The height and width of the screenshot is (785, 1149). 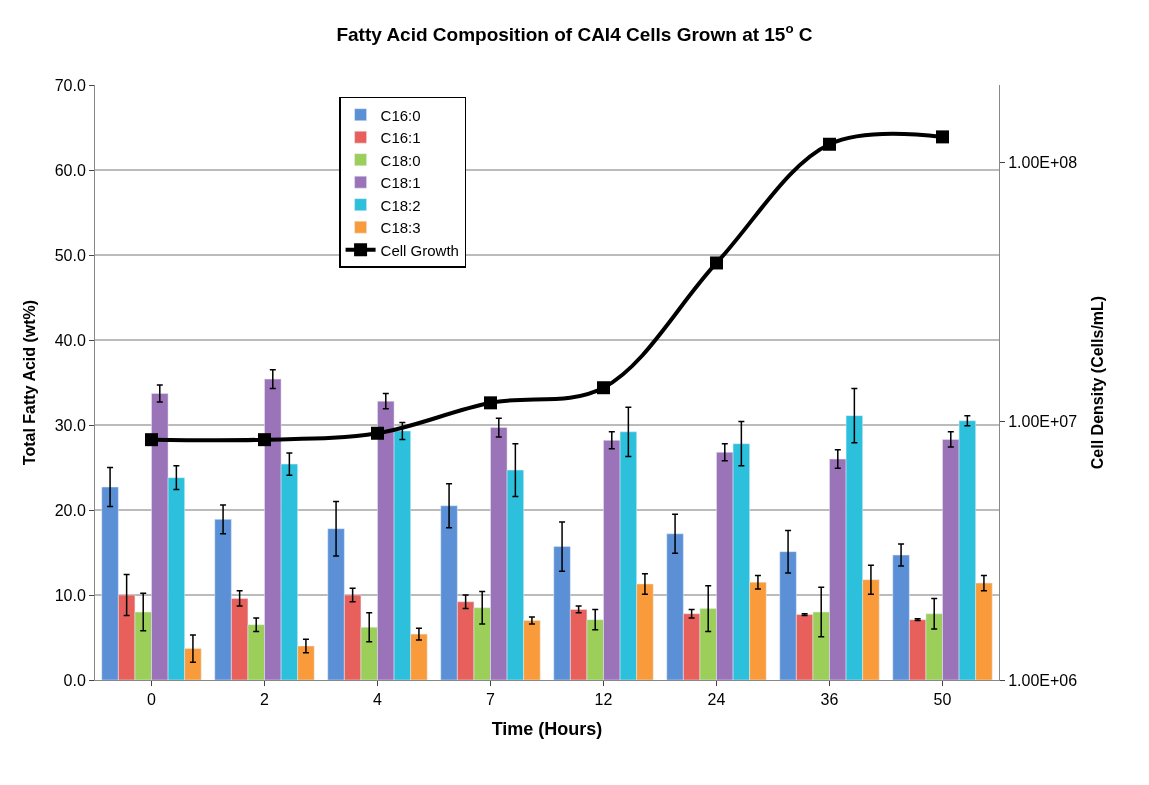 What do you see at coordinates (491, 700) in the screenshot?
I see `x-tick-label: 7` at bounding box center [491, 700].